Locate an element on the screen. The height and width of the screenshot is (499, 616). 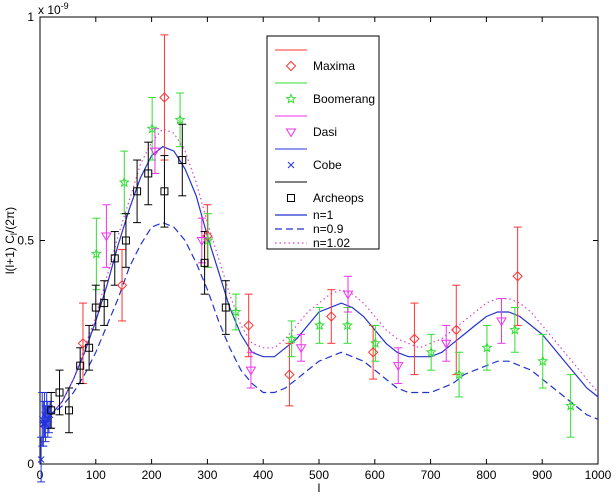
x-tick-label: 400 is located at coordinates (263, 475).